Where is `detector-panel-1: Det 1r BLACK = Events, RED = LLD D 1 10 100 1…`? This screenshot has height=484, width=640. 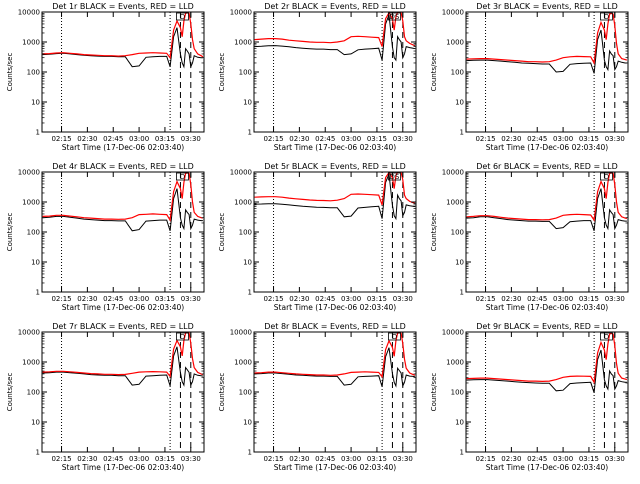
detector-panel-1: Det 1r BLACK = Events, RED = LLD D 1 10 100 1… is located at coordinates (105, 77).